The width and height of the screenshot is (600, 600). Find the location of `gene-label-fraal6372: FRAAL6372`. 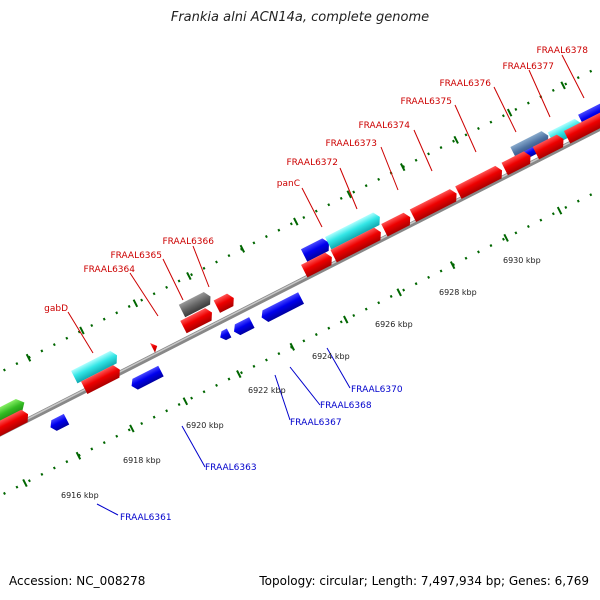

gene-label-fraal6372: FRAAL6372 is located at coordinates (312, 163).